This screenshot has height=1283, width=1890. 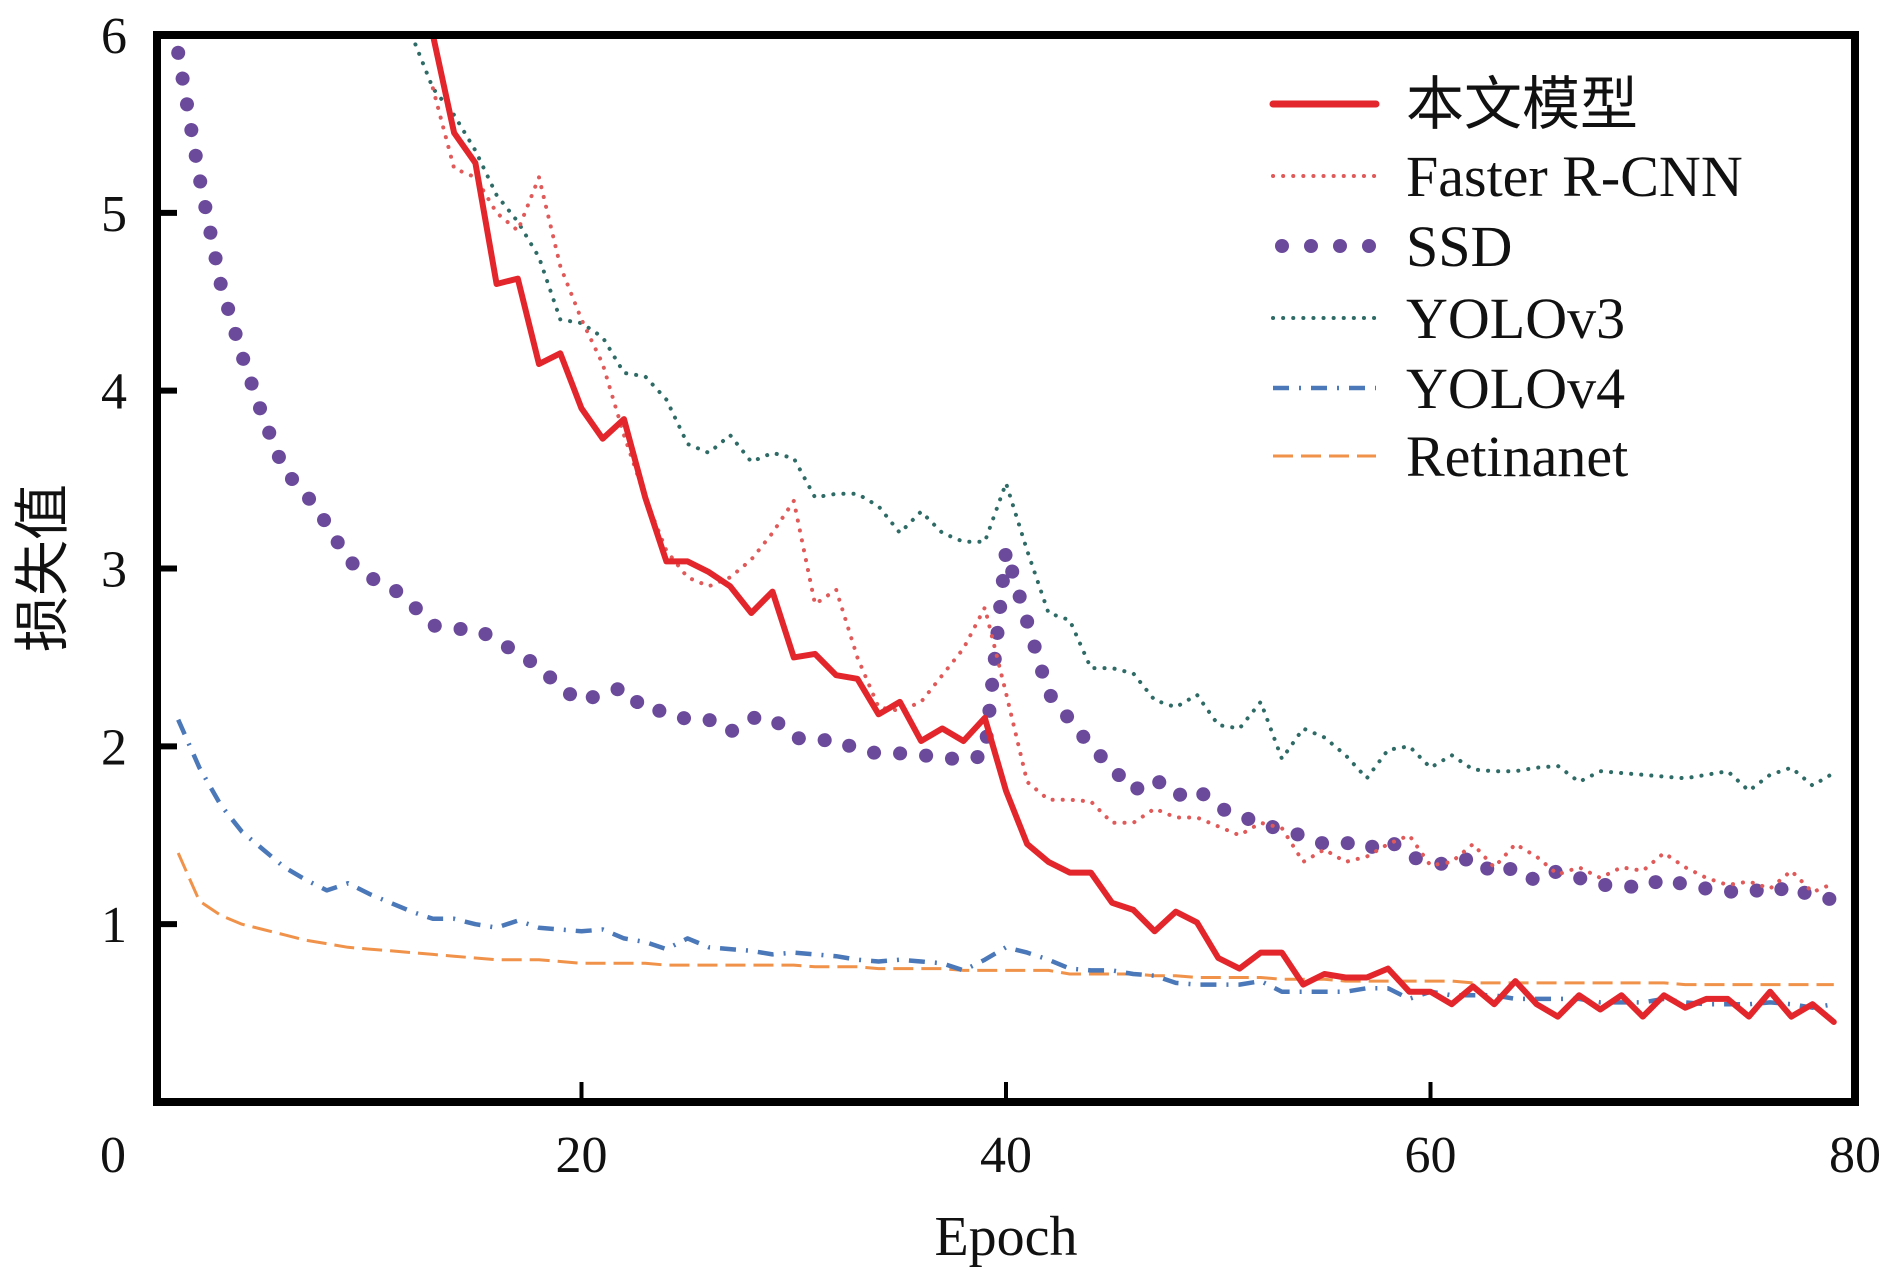 I want to click on x-tick-label: 60, so click(x=1431, y=1155).